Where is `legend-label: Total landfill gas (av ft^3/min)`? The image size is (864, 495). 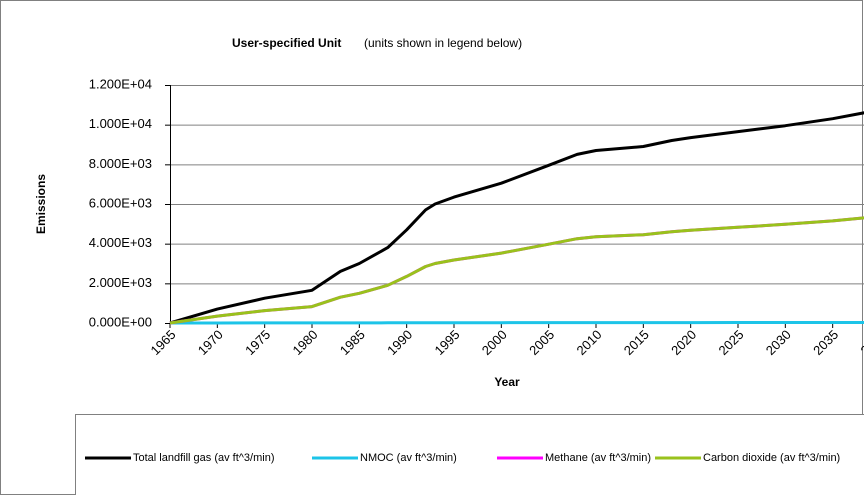
legend-label: Total landfill gas (av ft^3/min) is located at coordinates (204, 458).